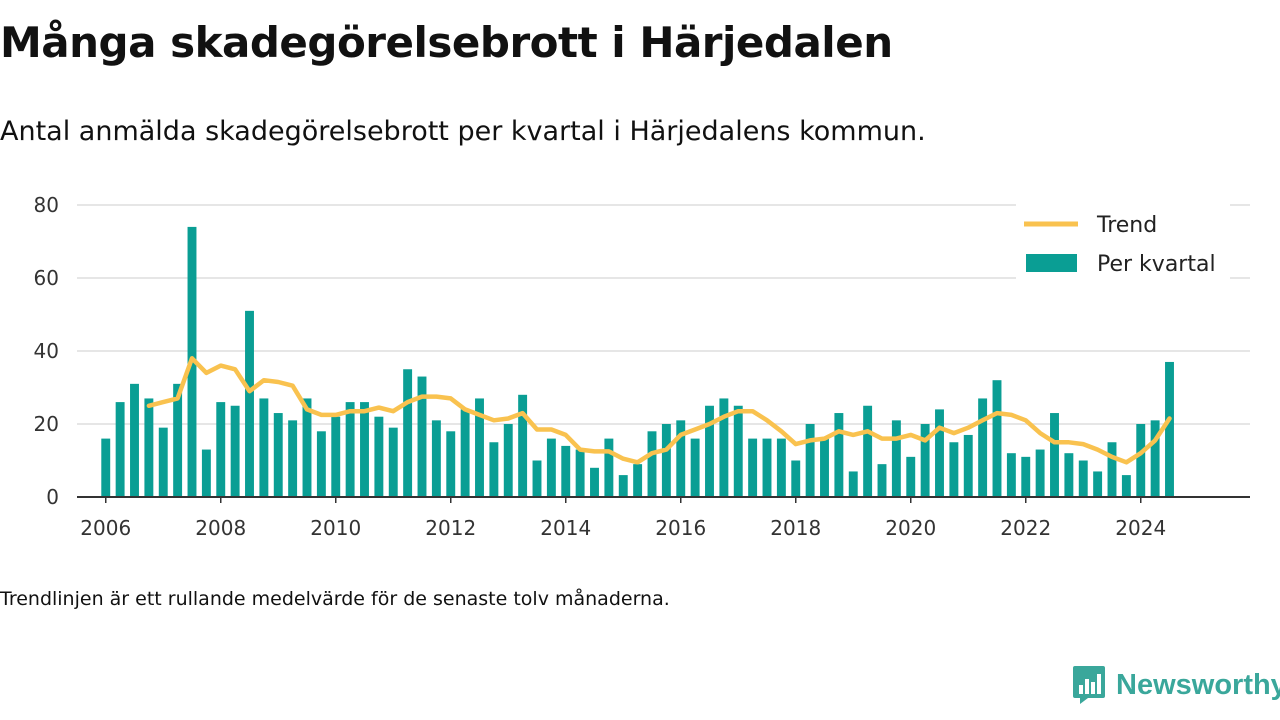 The image size is (1280, 720). I want to click on trend-line, so click(659, 410).